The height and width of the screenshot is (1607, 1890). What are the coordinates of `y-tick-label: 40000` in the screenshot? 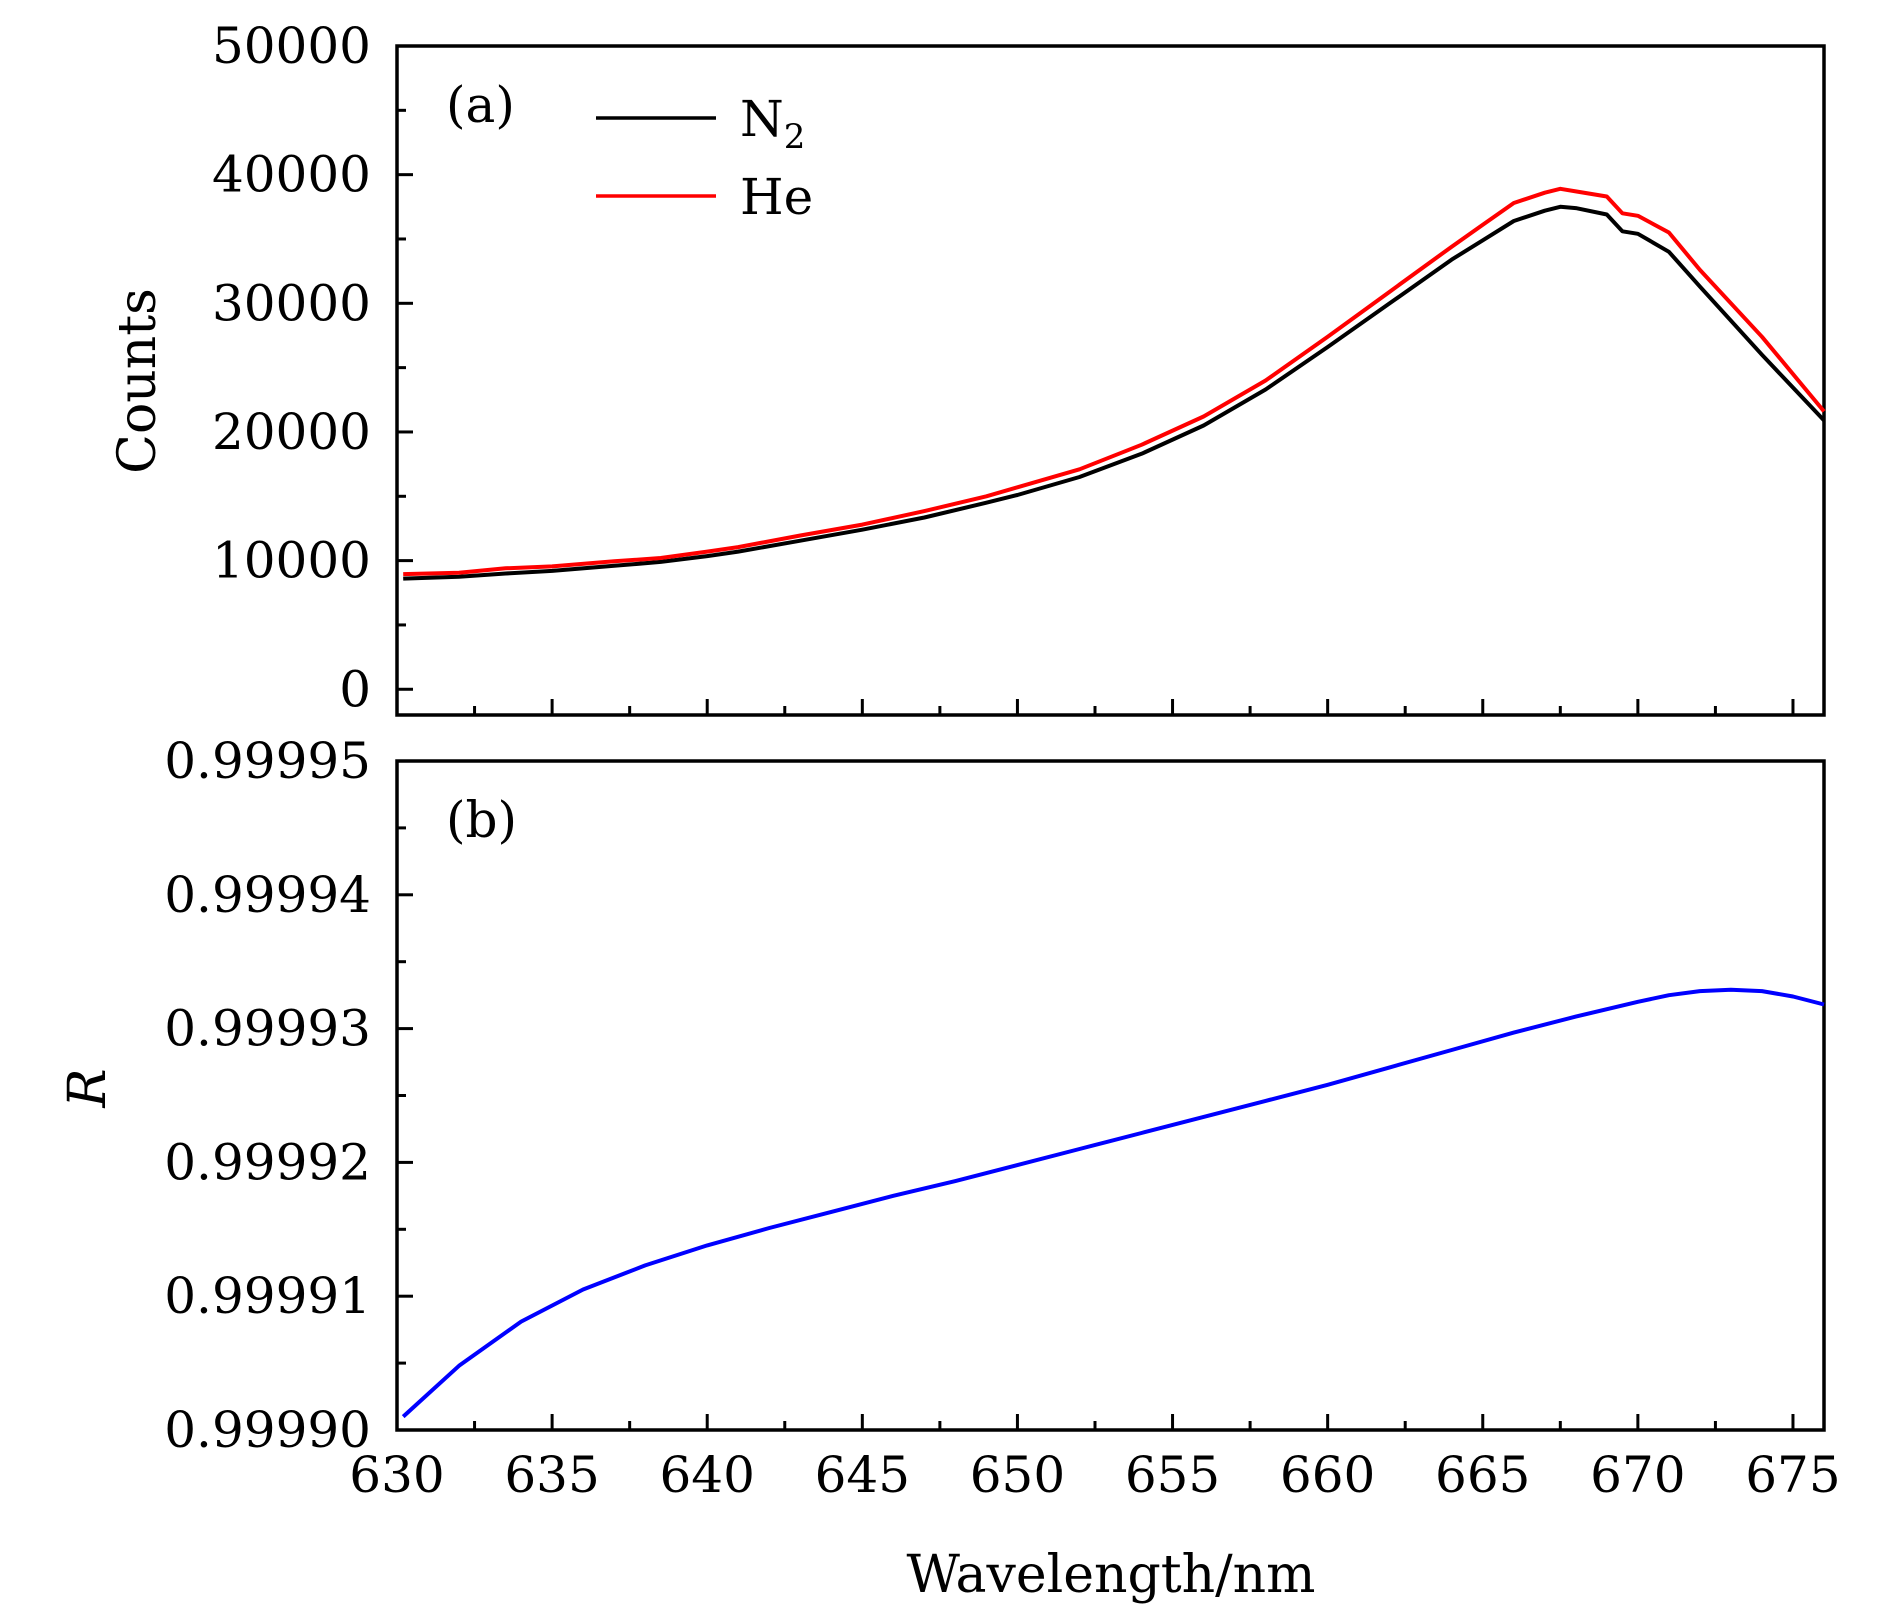 It's located at (291, 175).